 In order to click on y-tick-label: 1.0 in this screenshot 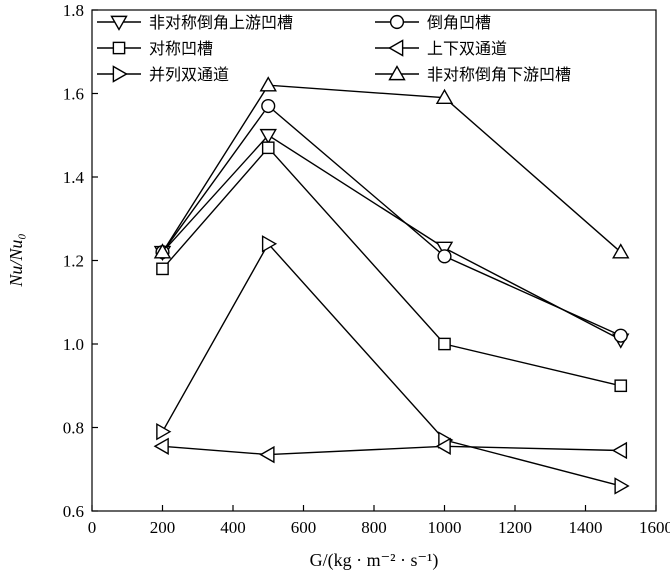, I will do `click(73, 344)`.